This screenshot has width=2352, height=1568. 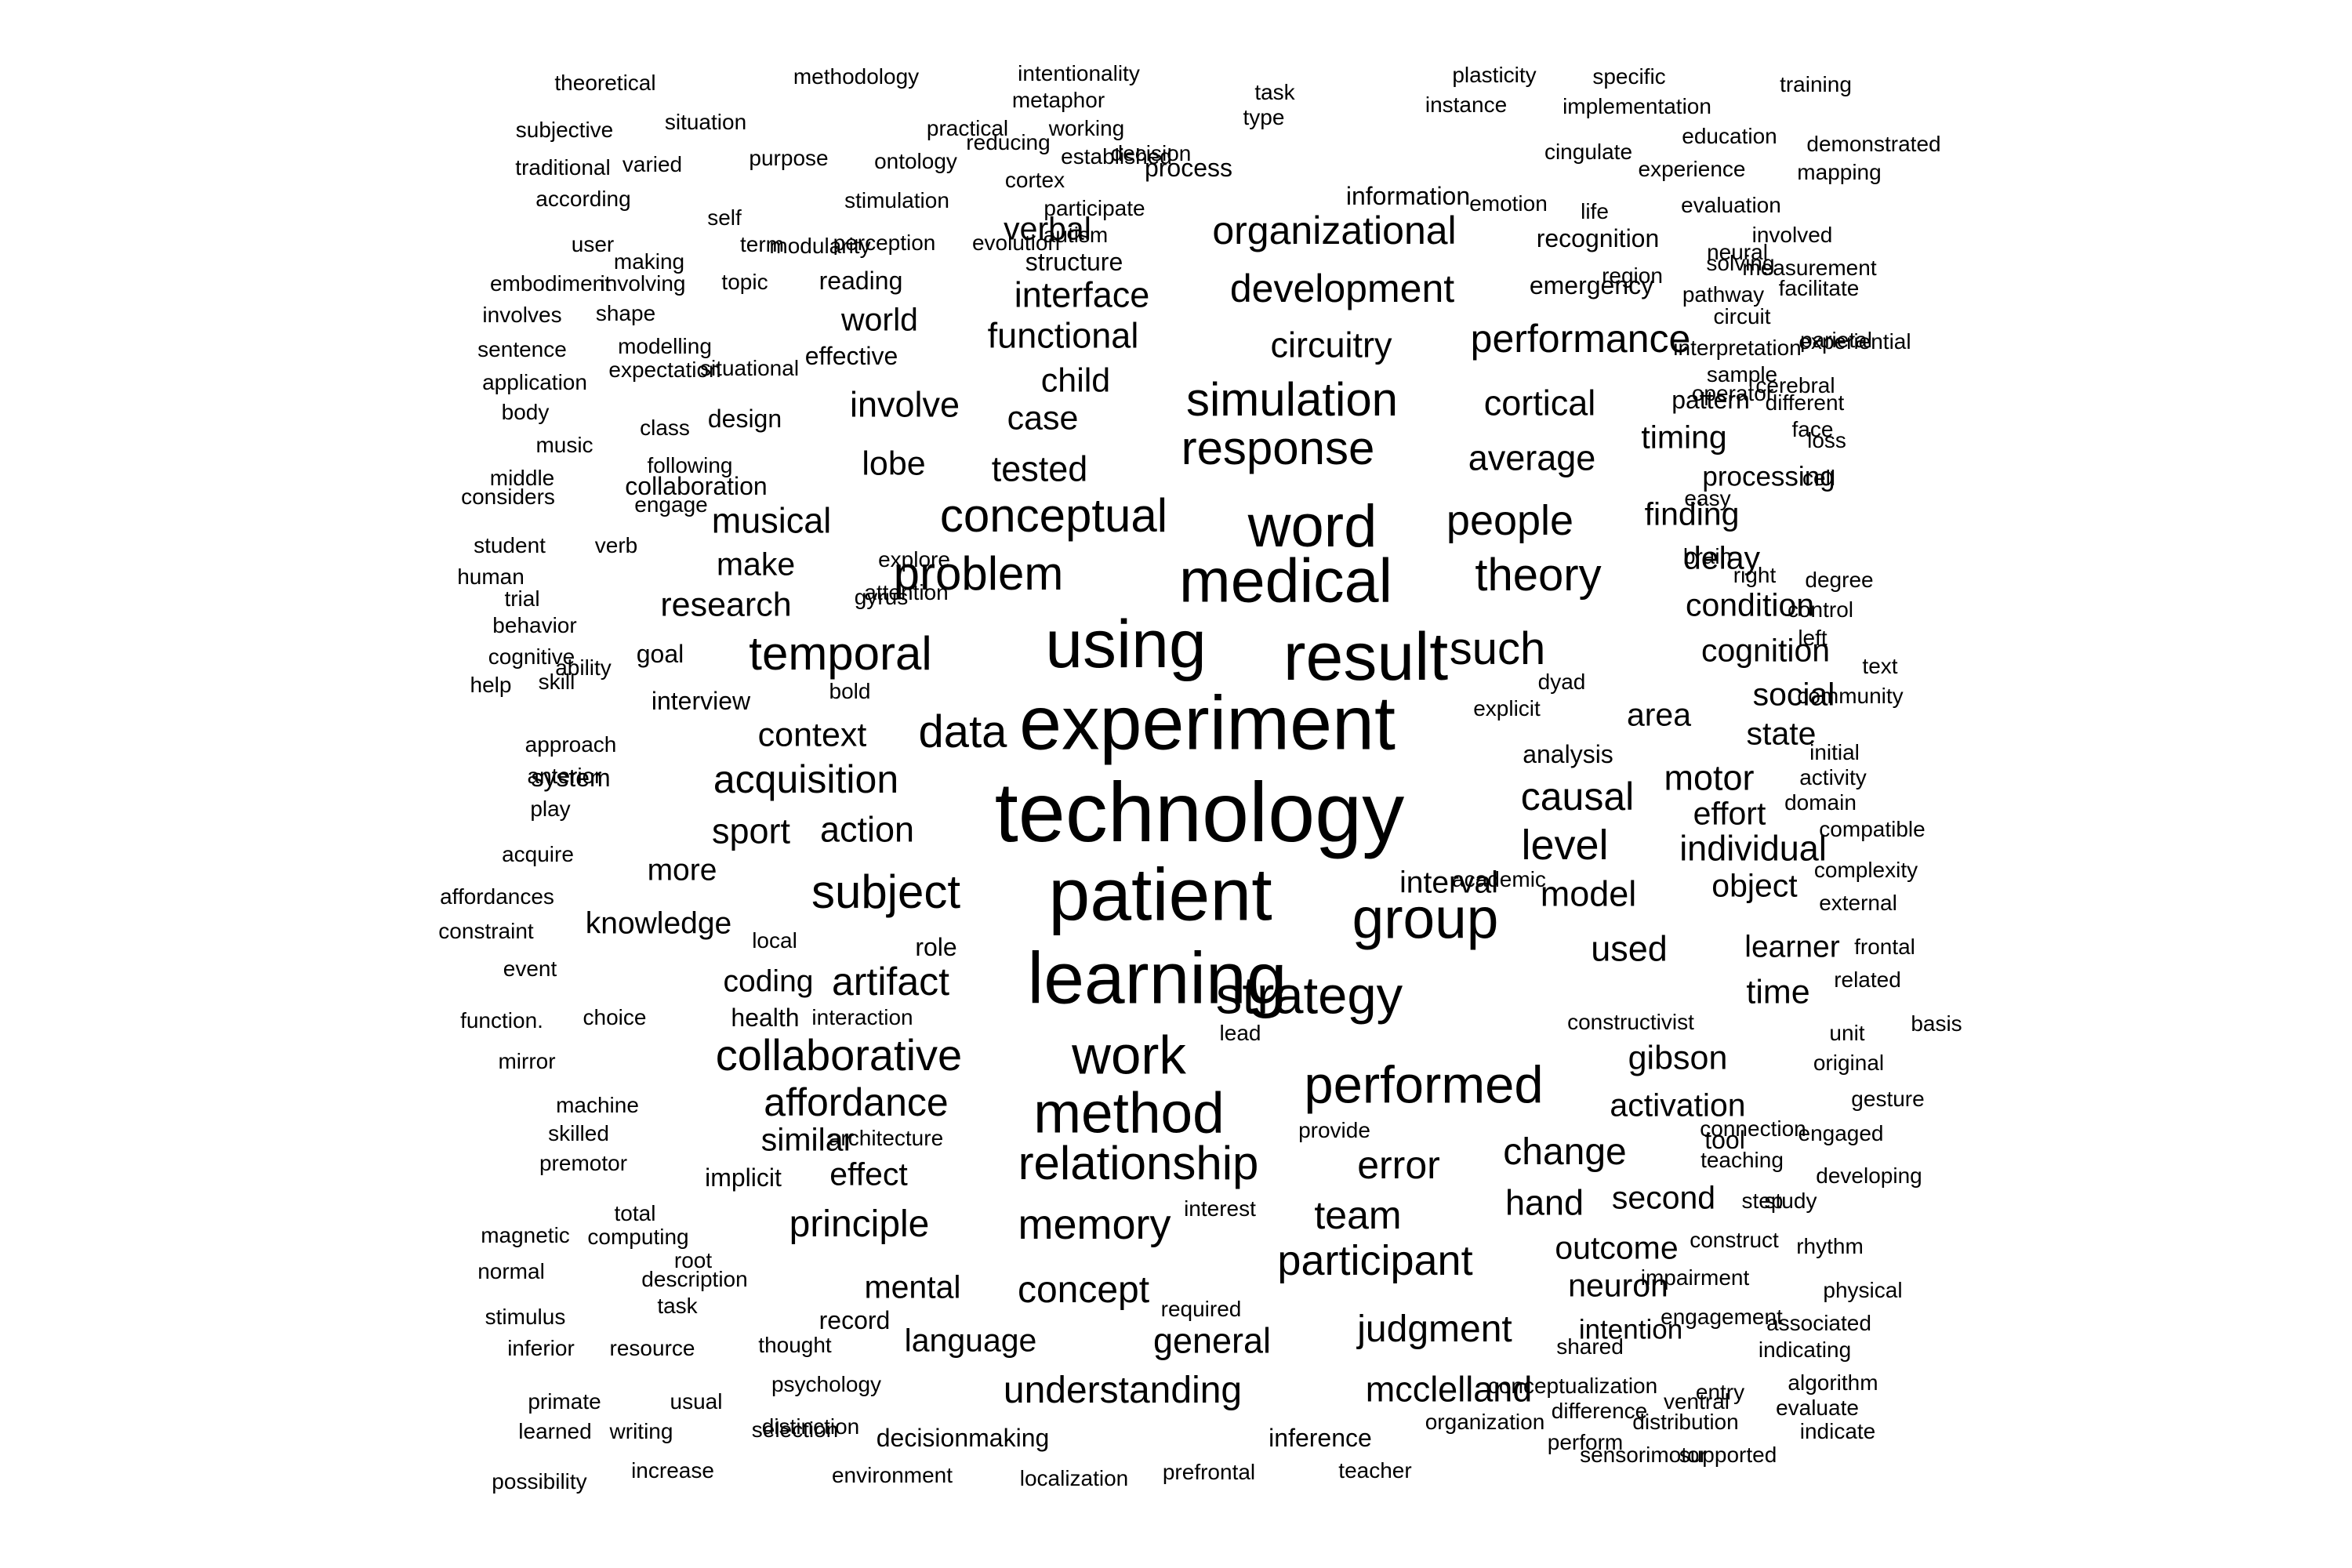 What do you see at coordinates (641, 1431) in the screenshot?
I see `word-writing: writing` at bounding box center [641, 1431].